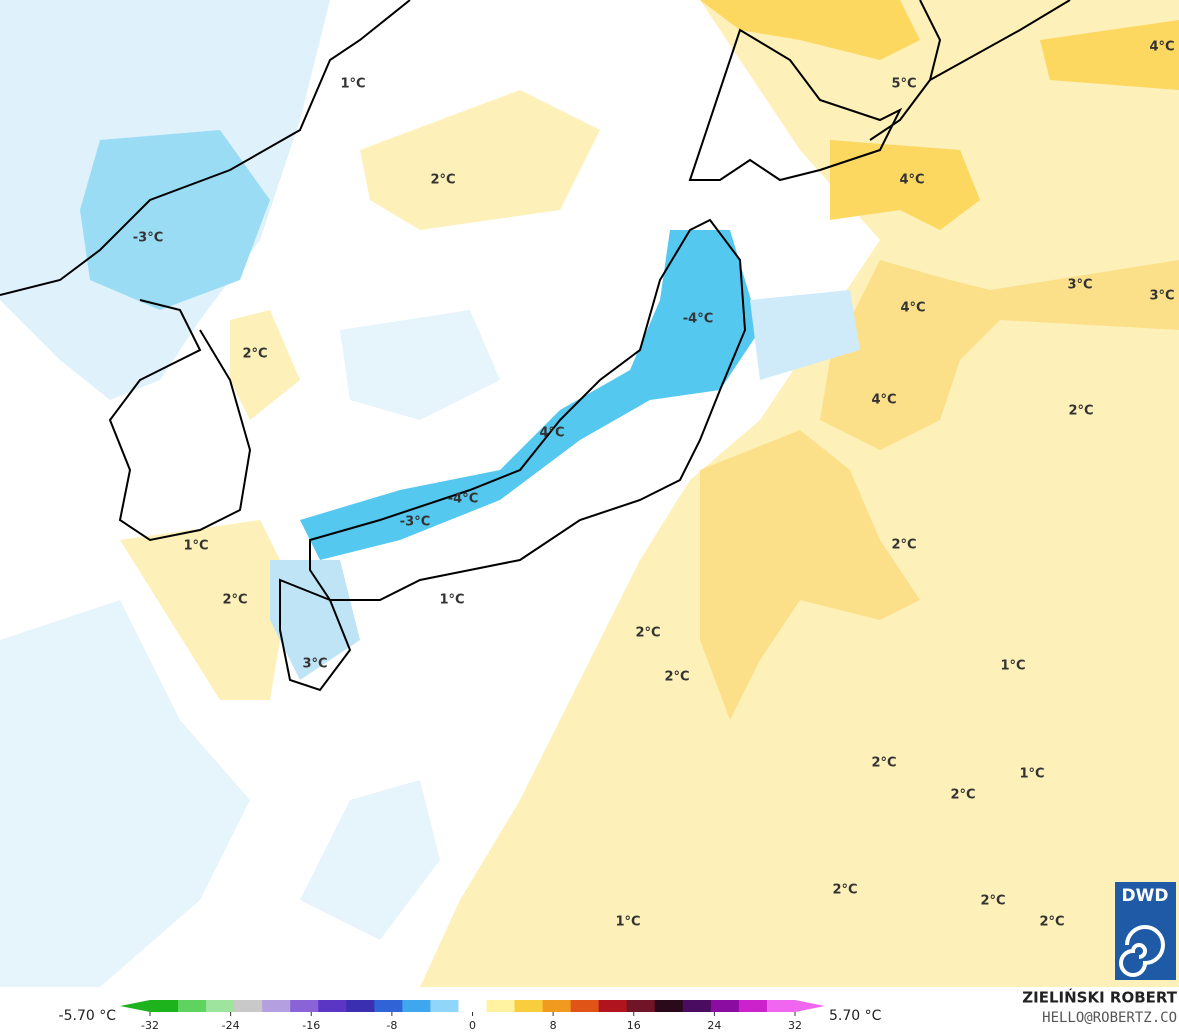  What do you see at coordinates (903, 84) in the screenshot?
I see `temperature-label: 5°C` at bounding box center [903, 84].